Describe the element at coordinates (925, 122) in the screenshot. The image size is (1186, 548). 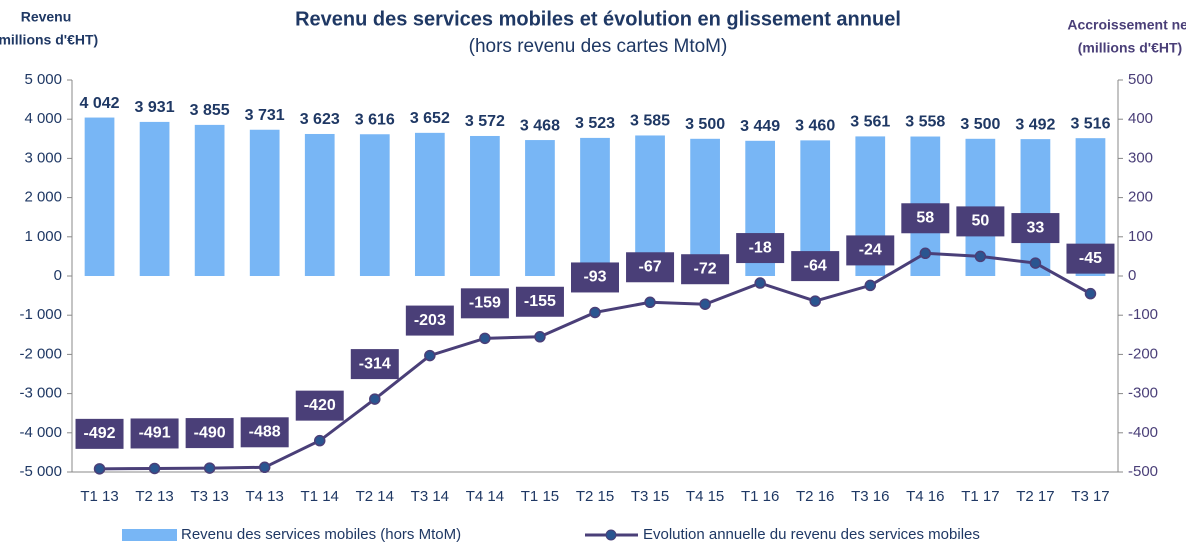
I see `bar-value-label: 3 558` at that location.